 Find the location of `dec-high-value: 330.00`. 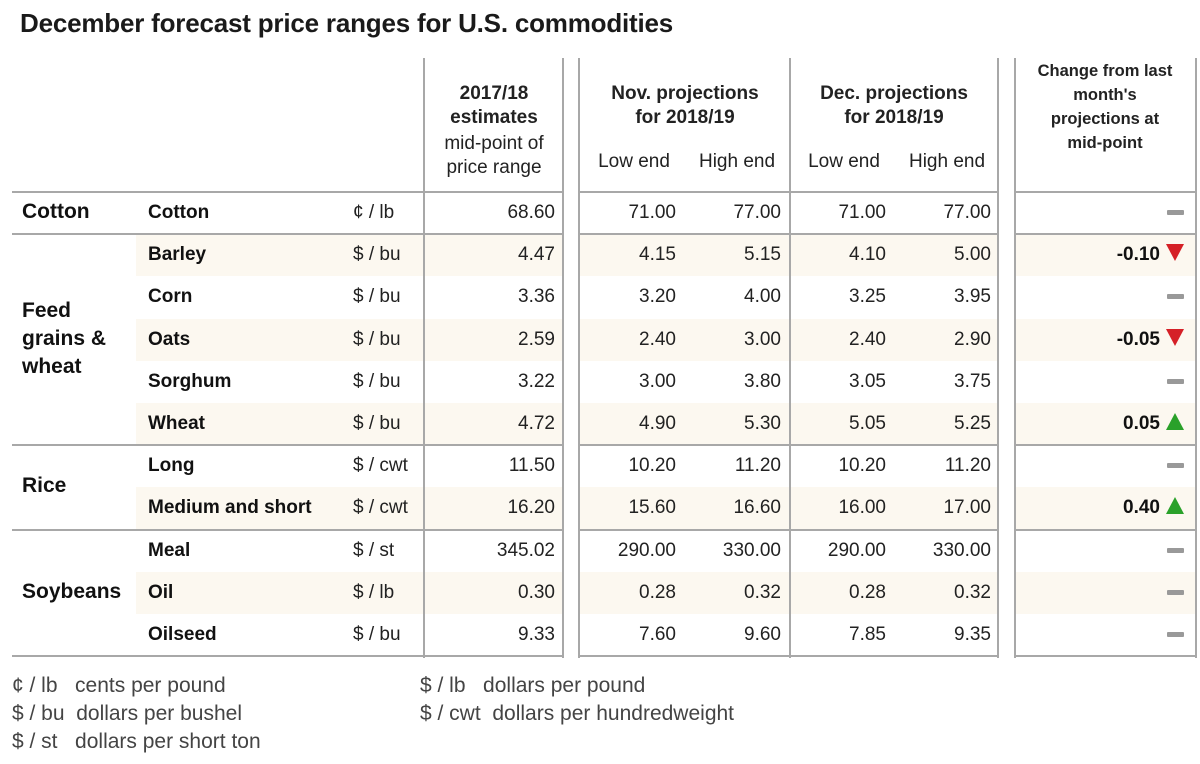

dec-high-value: 330.00 is located at coordinates (961, 550).